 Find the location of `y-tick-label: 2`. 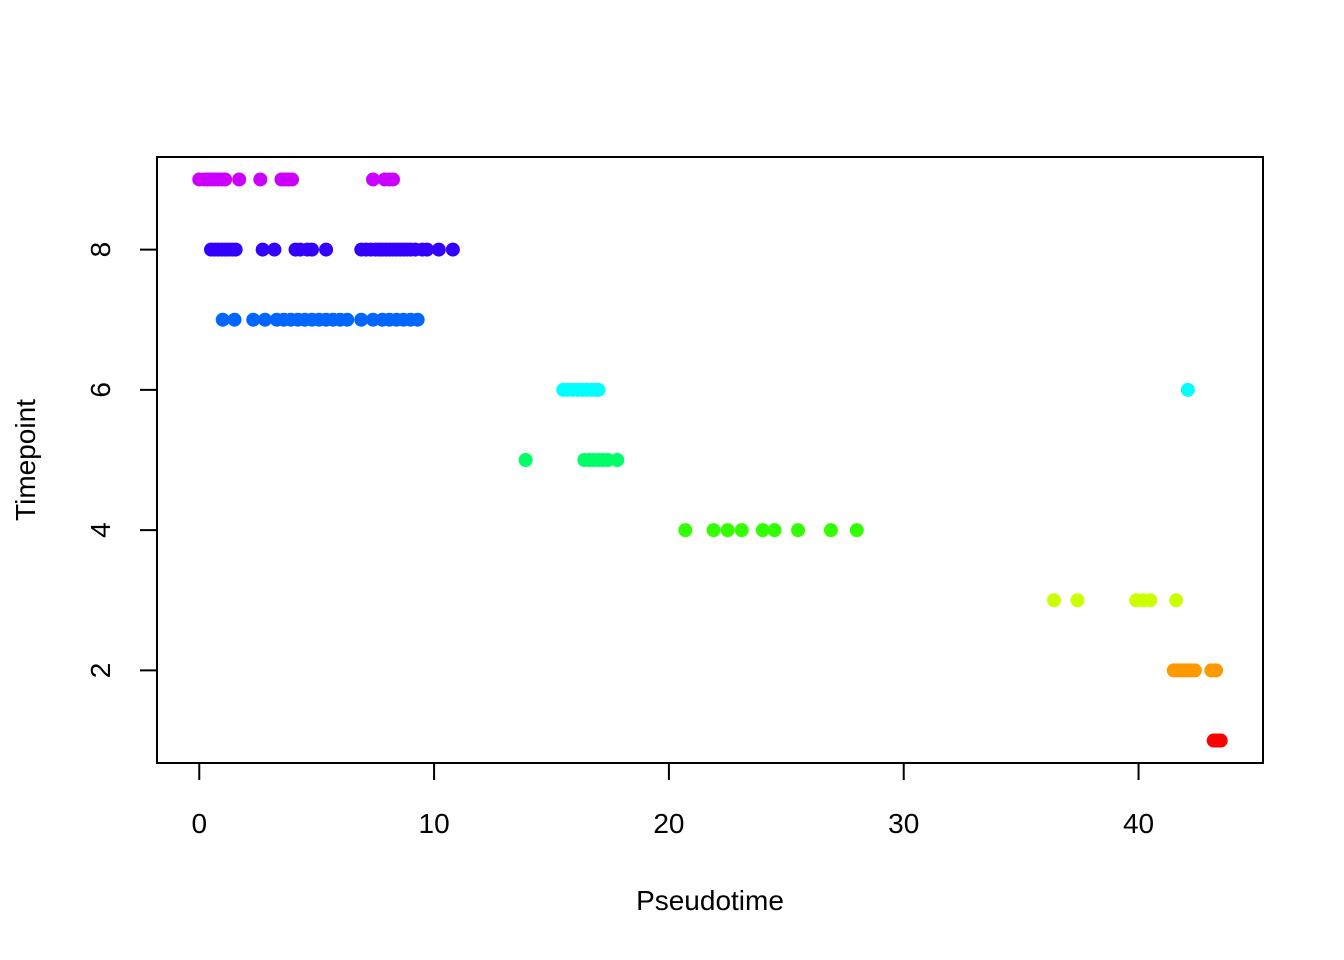

y-tick-label: 2 is located at coordinates (100, 671).